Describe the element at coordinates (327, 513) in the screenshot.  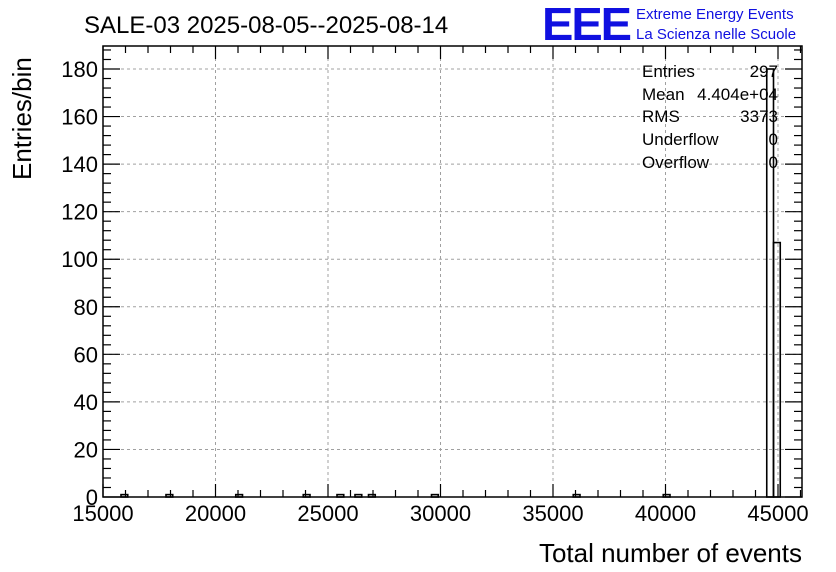
I see `x-tick-label: 25000` at that location.